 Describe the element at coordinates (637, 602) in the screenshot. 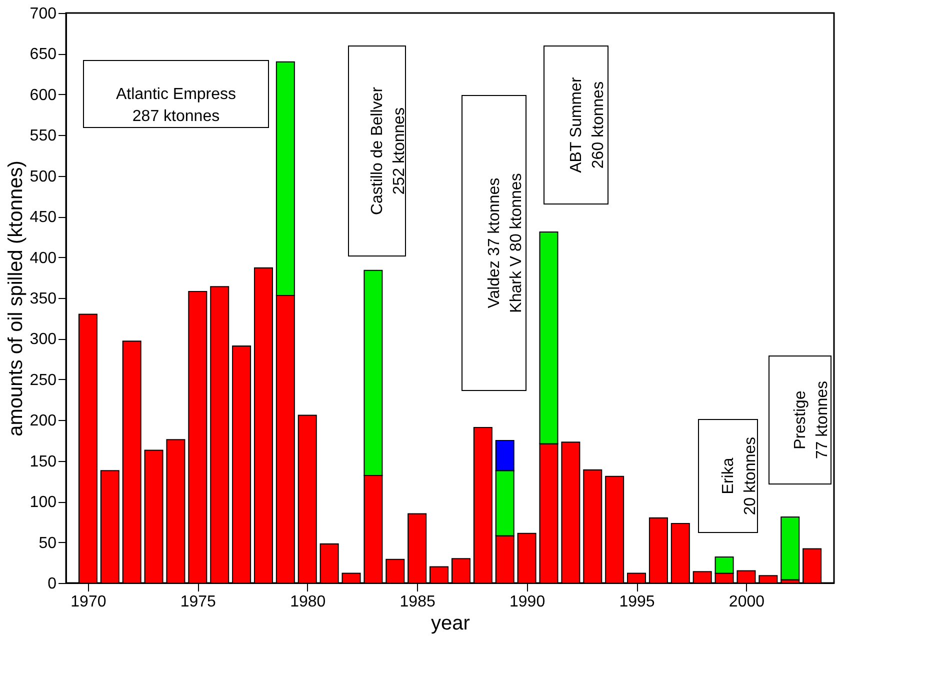

I see `x-tick-label: 1995` at that location.